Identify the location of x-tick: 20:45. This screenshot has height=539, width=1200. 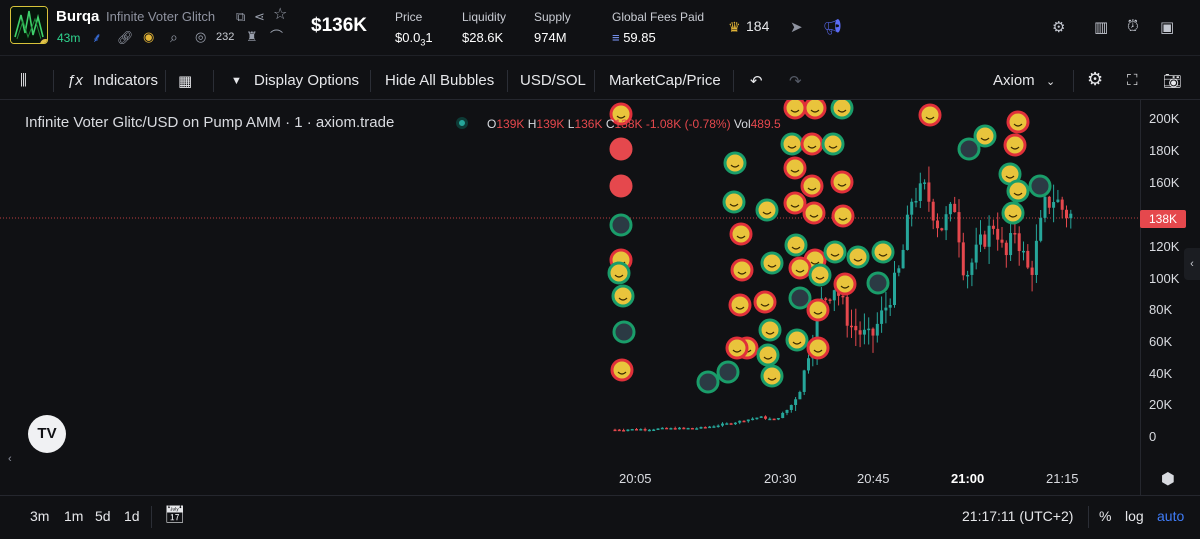
(873, 478).